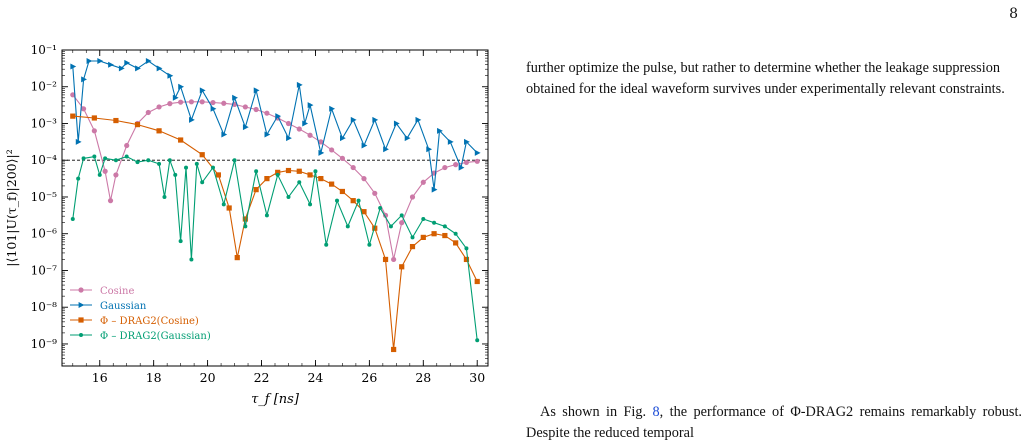 Image resolution: width=1028 pixels, height=443 pixels. Describe the element at coordinates (44, 234) in the screenshot. I see `y-tick-label: 10⁻⁶` at that location.